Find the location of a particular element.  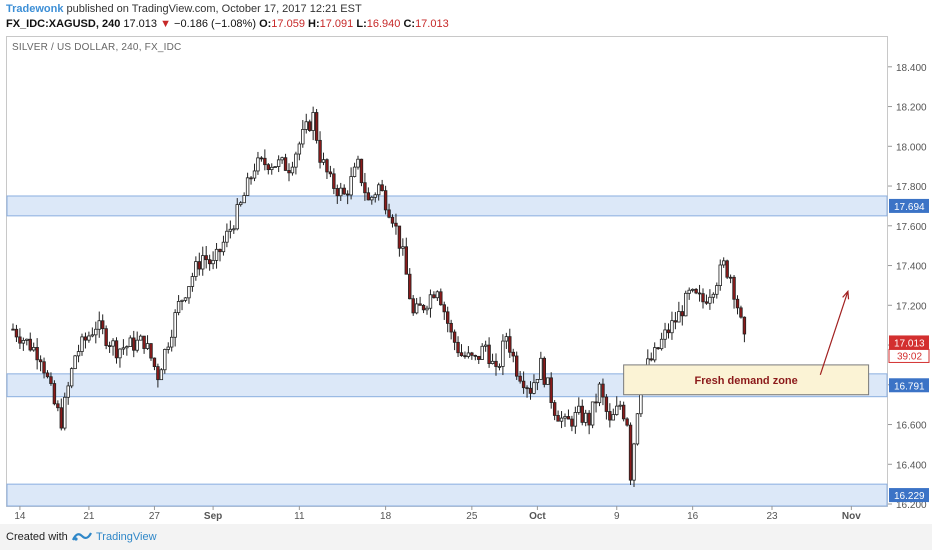

close-label: C: is located at coordinates (409, 24).